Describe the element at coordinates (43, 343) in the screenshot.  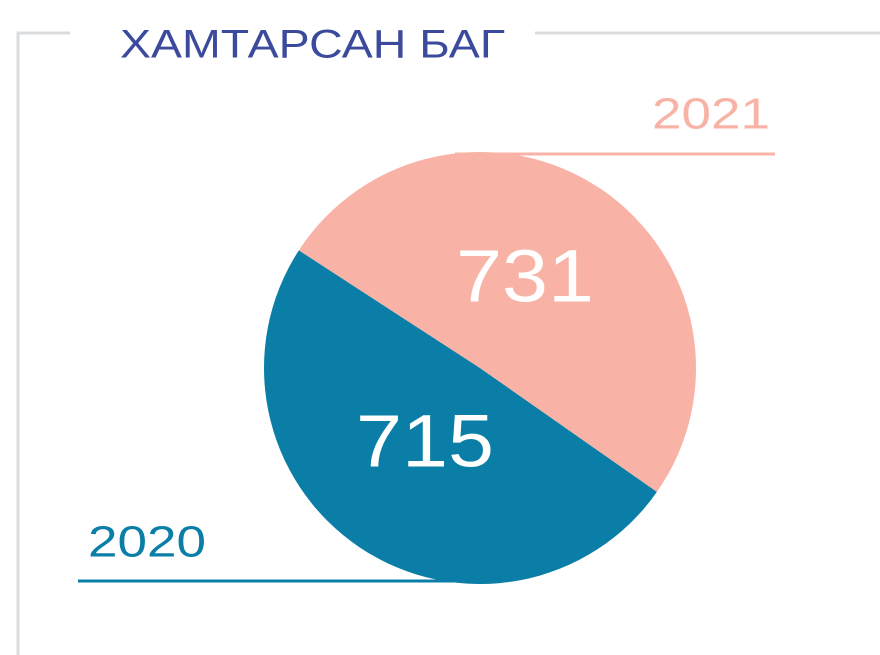
I see `frame-left` at that location.